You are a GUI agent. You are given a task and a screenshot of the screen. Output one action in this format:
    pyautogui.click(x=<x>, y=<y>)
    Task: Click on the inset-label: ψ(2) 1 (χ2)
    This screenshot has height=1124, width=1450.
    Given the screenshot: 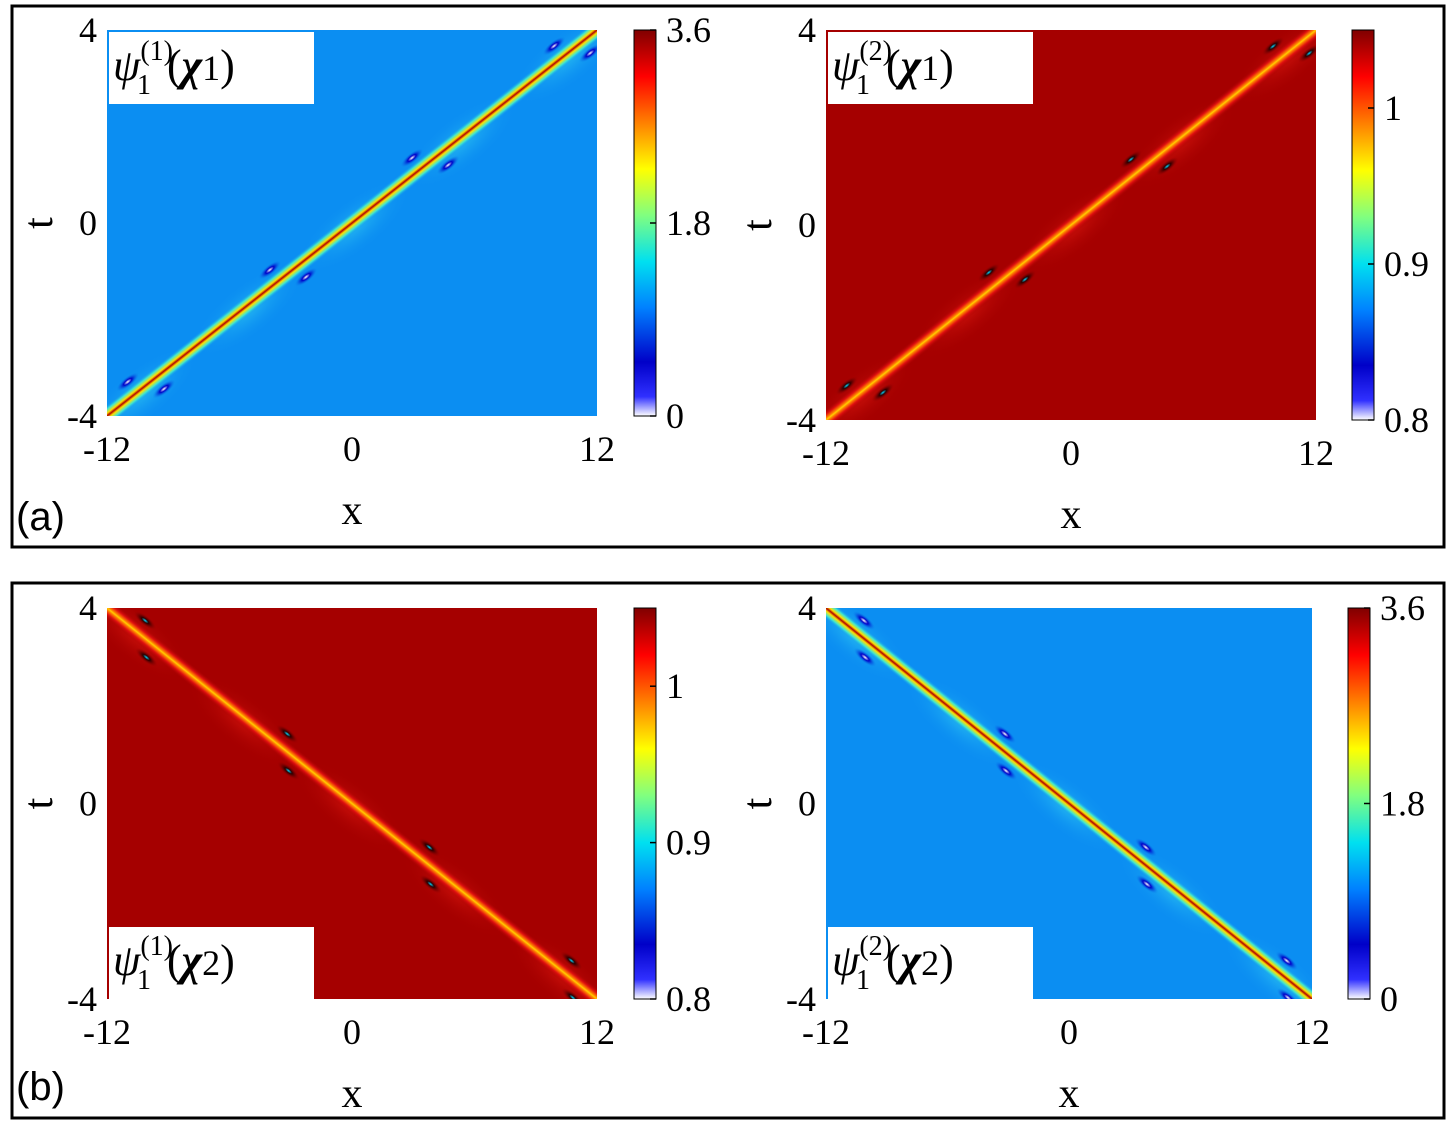 What is the action you would take?
    pyautogui.click(x=930, y=963)
    